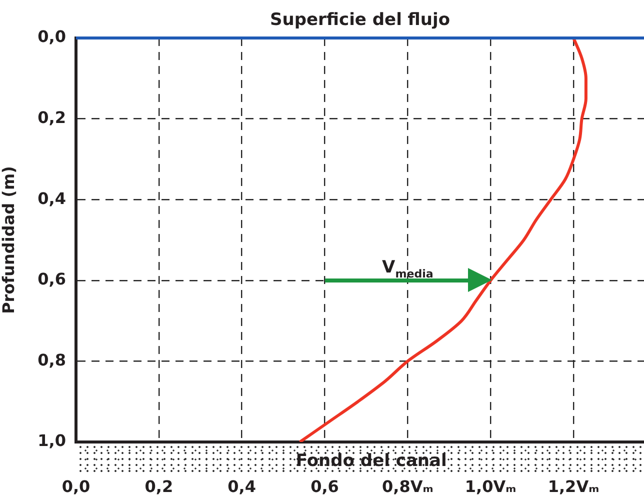  Describe the element at coordinates (52, 440) in the screenshot. I see `y-tick-label: 1,0` at that location.